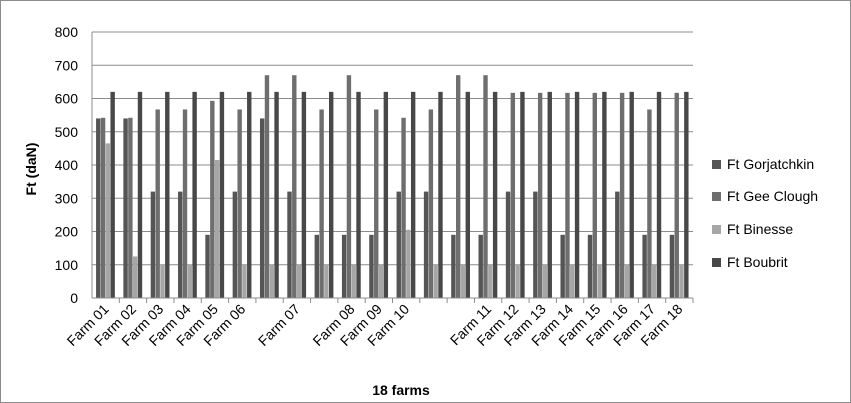 This screenshot has width=851, height=403. Describe the element at coordinates (67, 265) in the screenshot. I see `y-tick-label: 100` at that location.